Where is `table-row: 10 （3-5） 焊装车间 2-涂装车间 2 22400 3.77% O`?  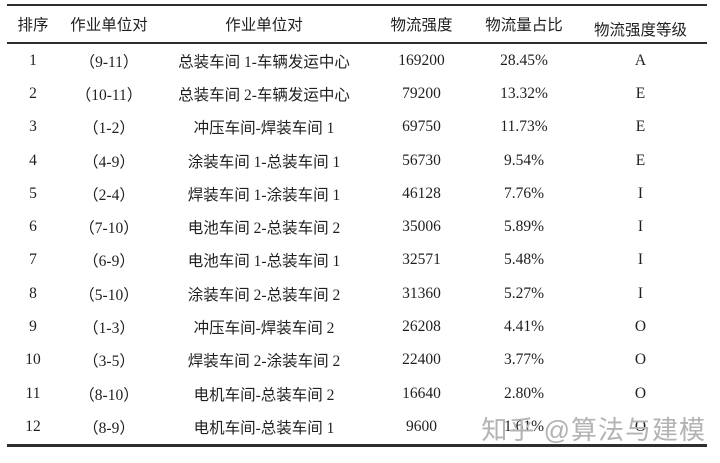 table-row: 10 （3-5） 焊装车间 2-涂装车间 2 22400 3.77% O is located at coordinates (357, 360).